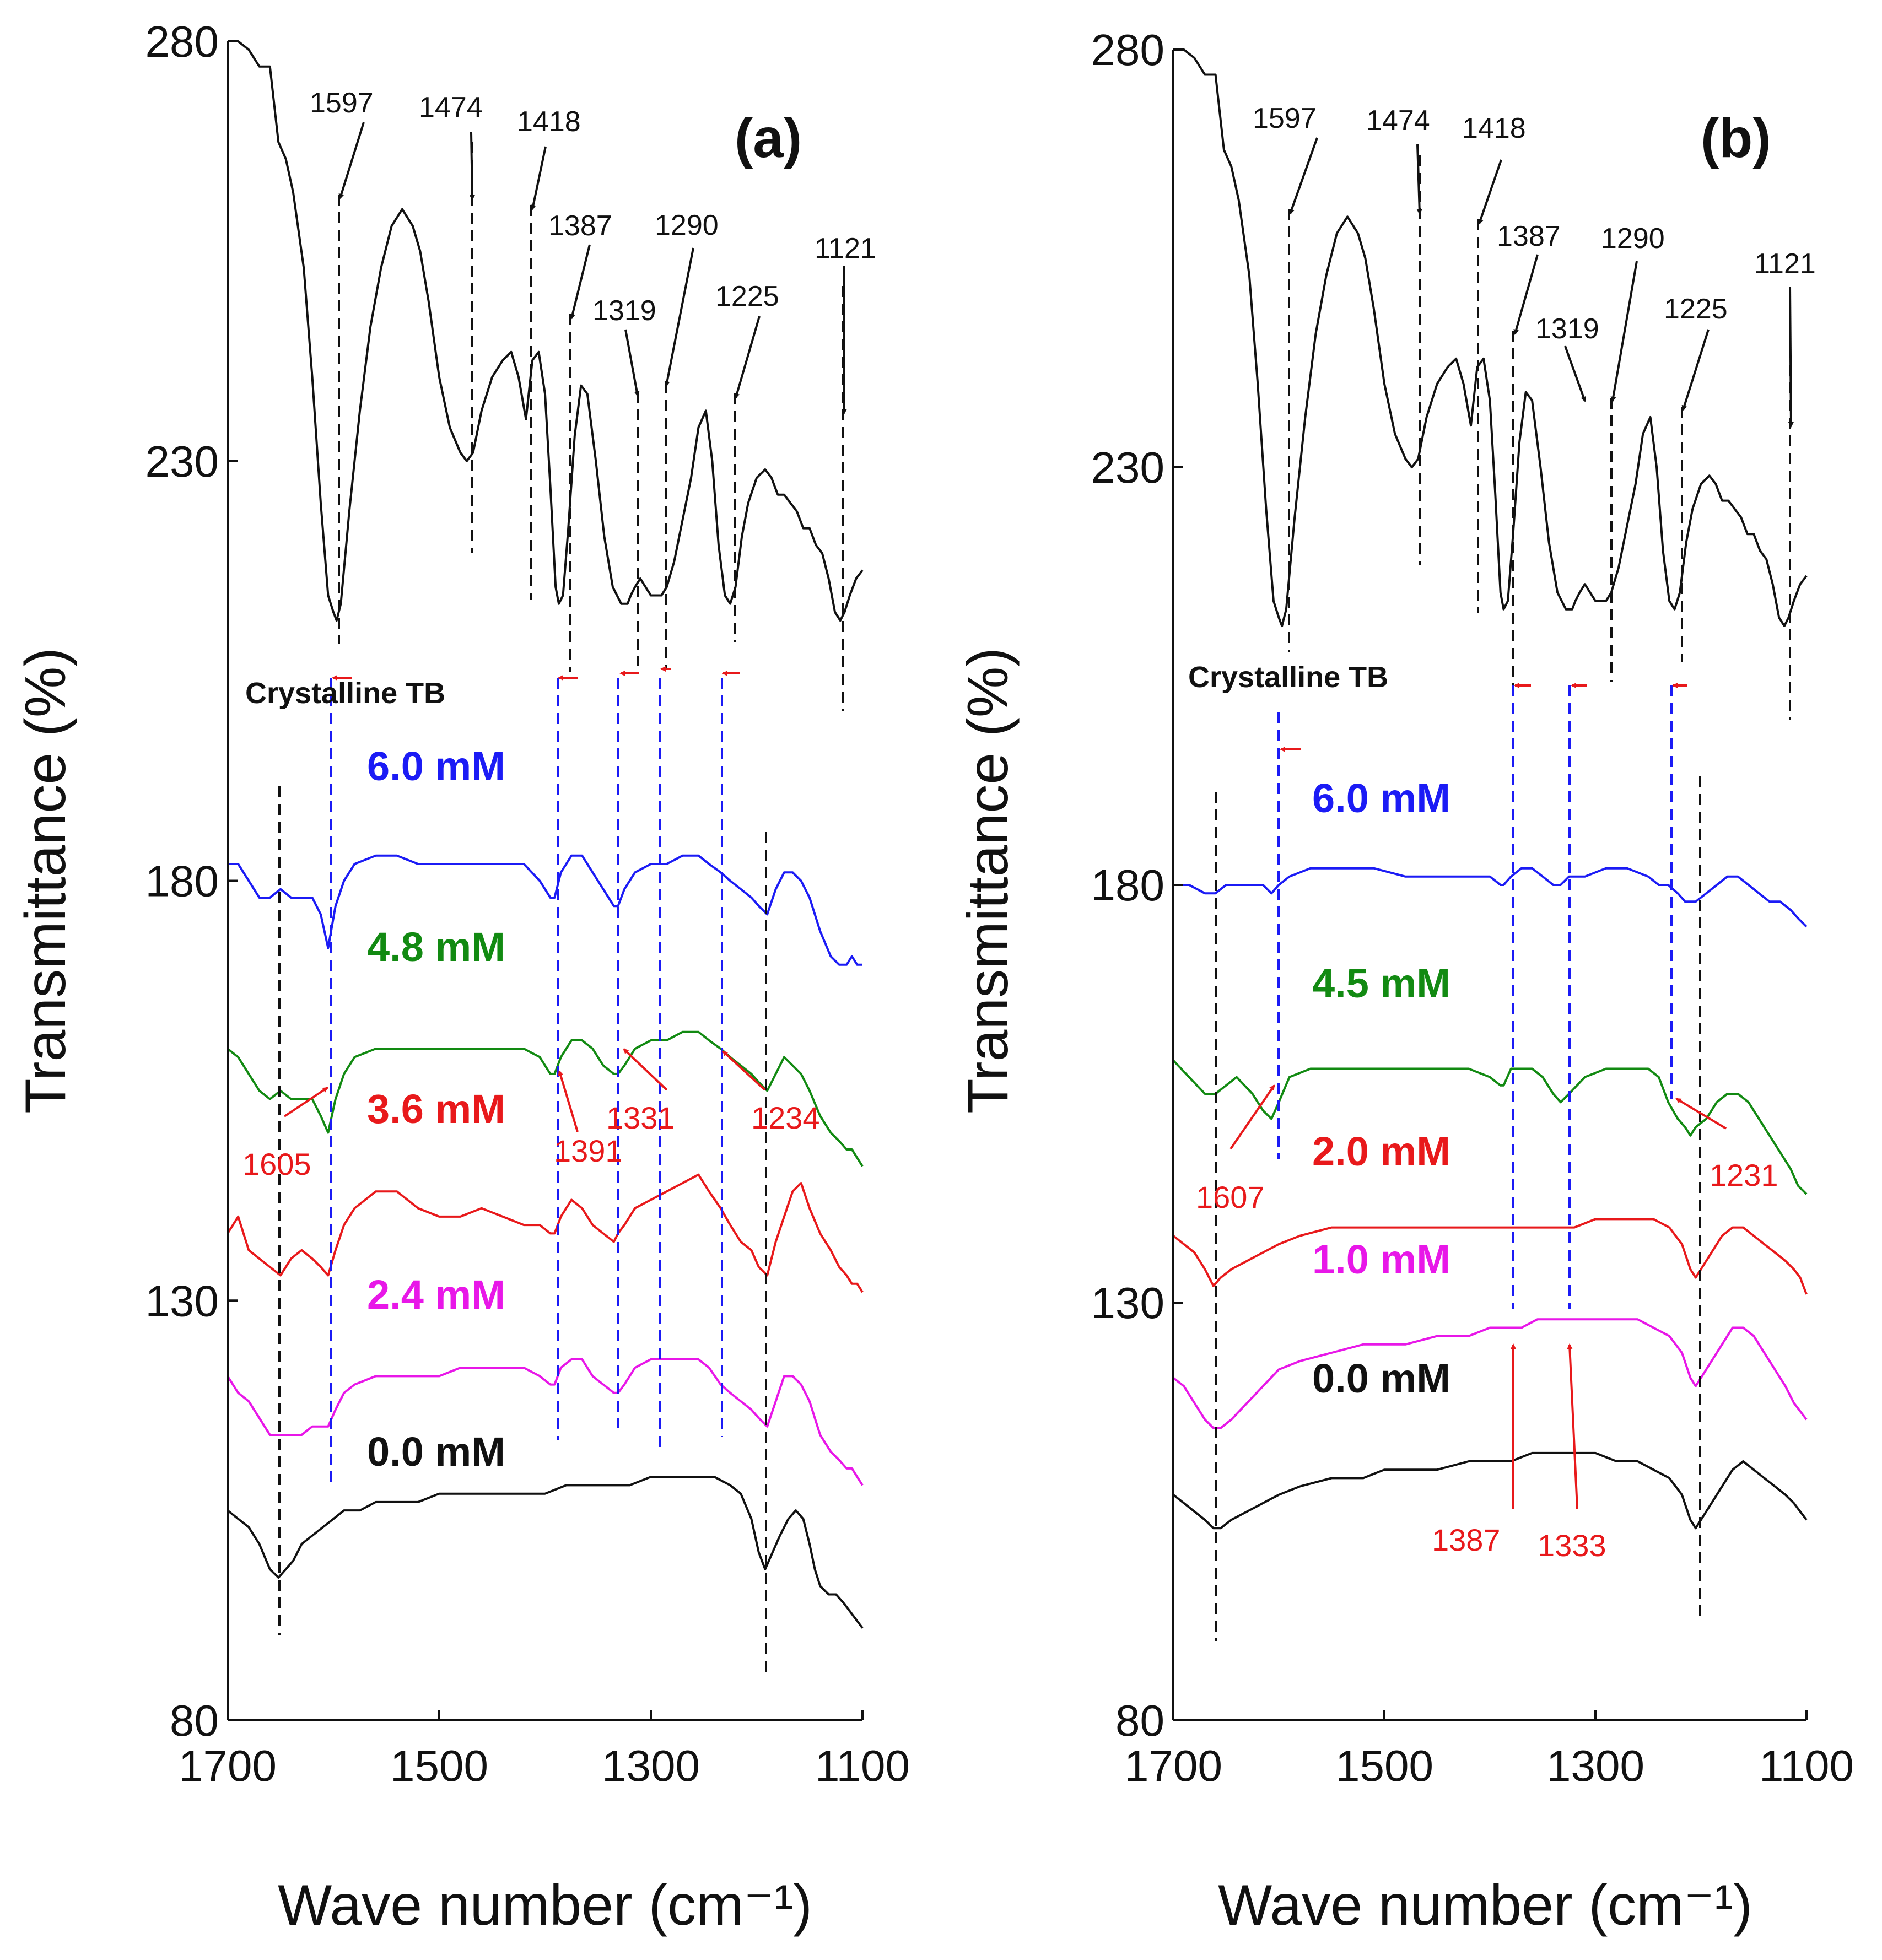 This screenshot has height=1960, width=1882. Describe the element at coordinates (785, 1118) in the screenshot. I see `red-label-a-1234: 1234` at that location.